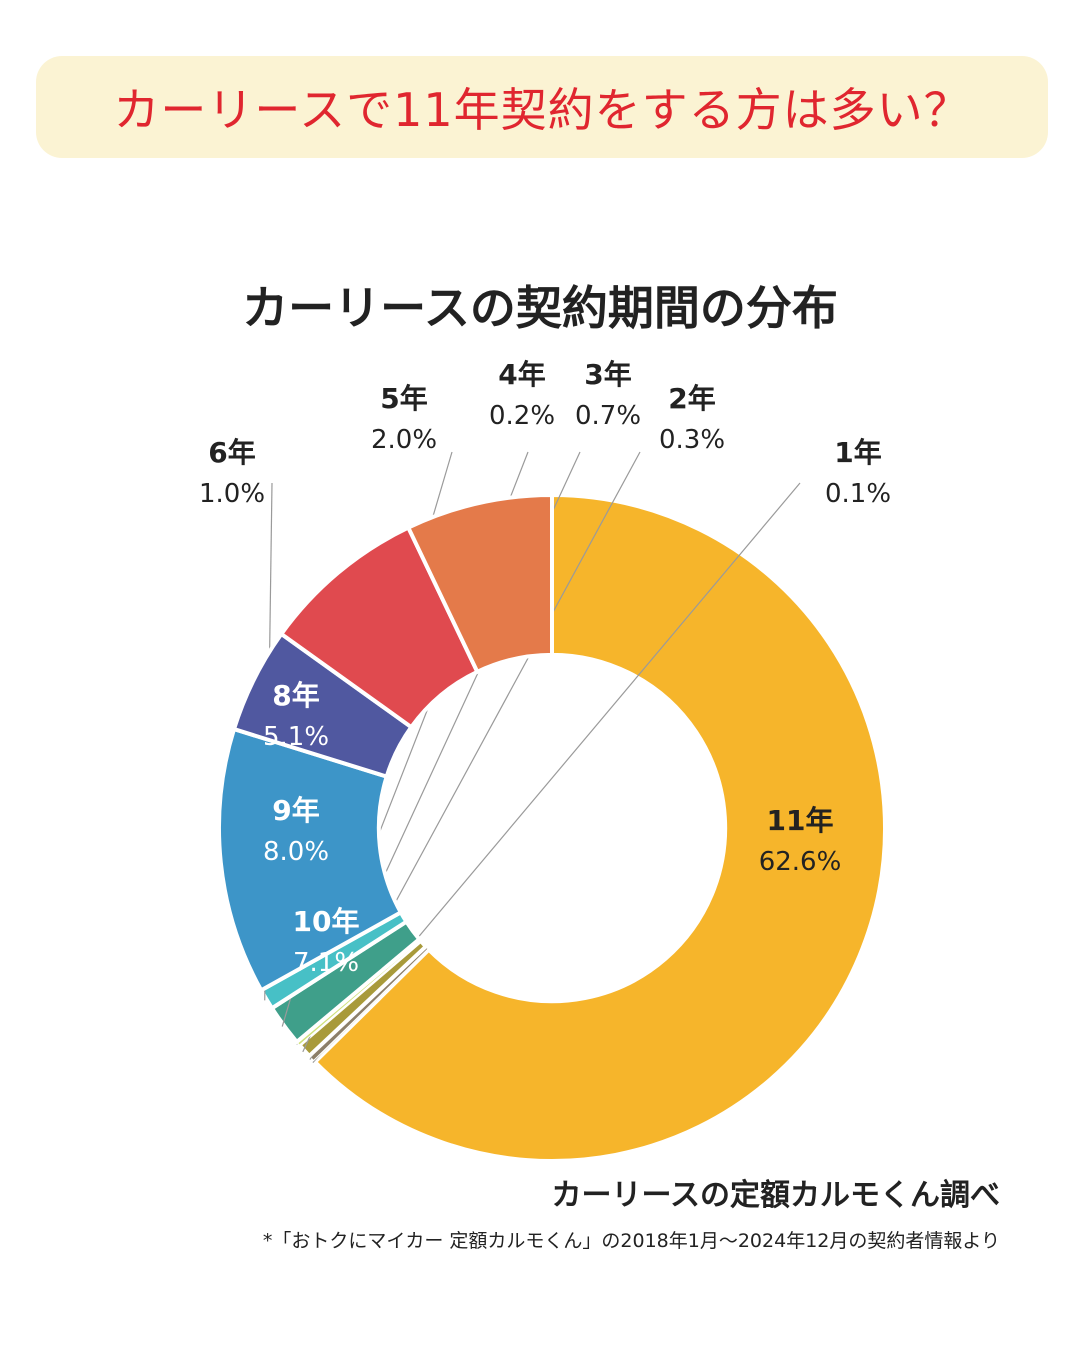 This screenshot has height=1350, width=1080. Describe the element at coordinates (326, 963) in the screenshot. I see `label-pct-y10: 7.1%` at that location.